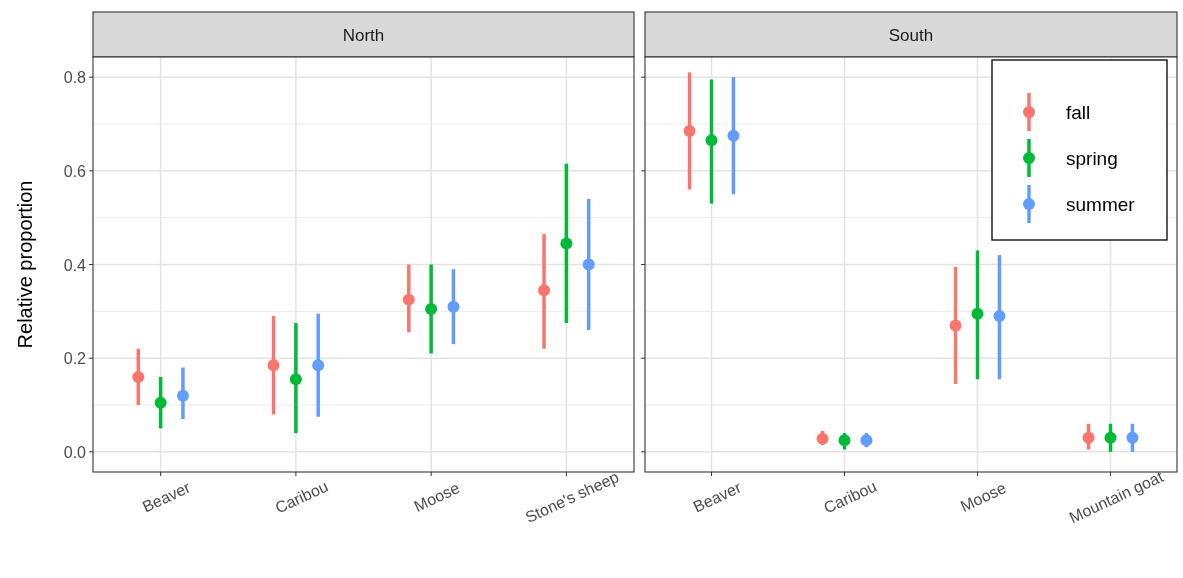 The image size is (1183, 578). Describe the element at coordinates (75, 171) in the screenshot. I see `y-tick-label: 0.6` at that location.